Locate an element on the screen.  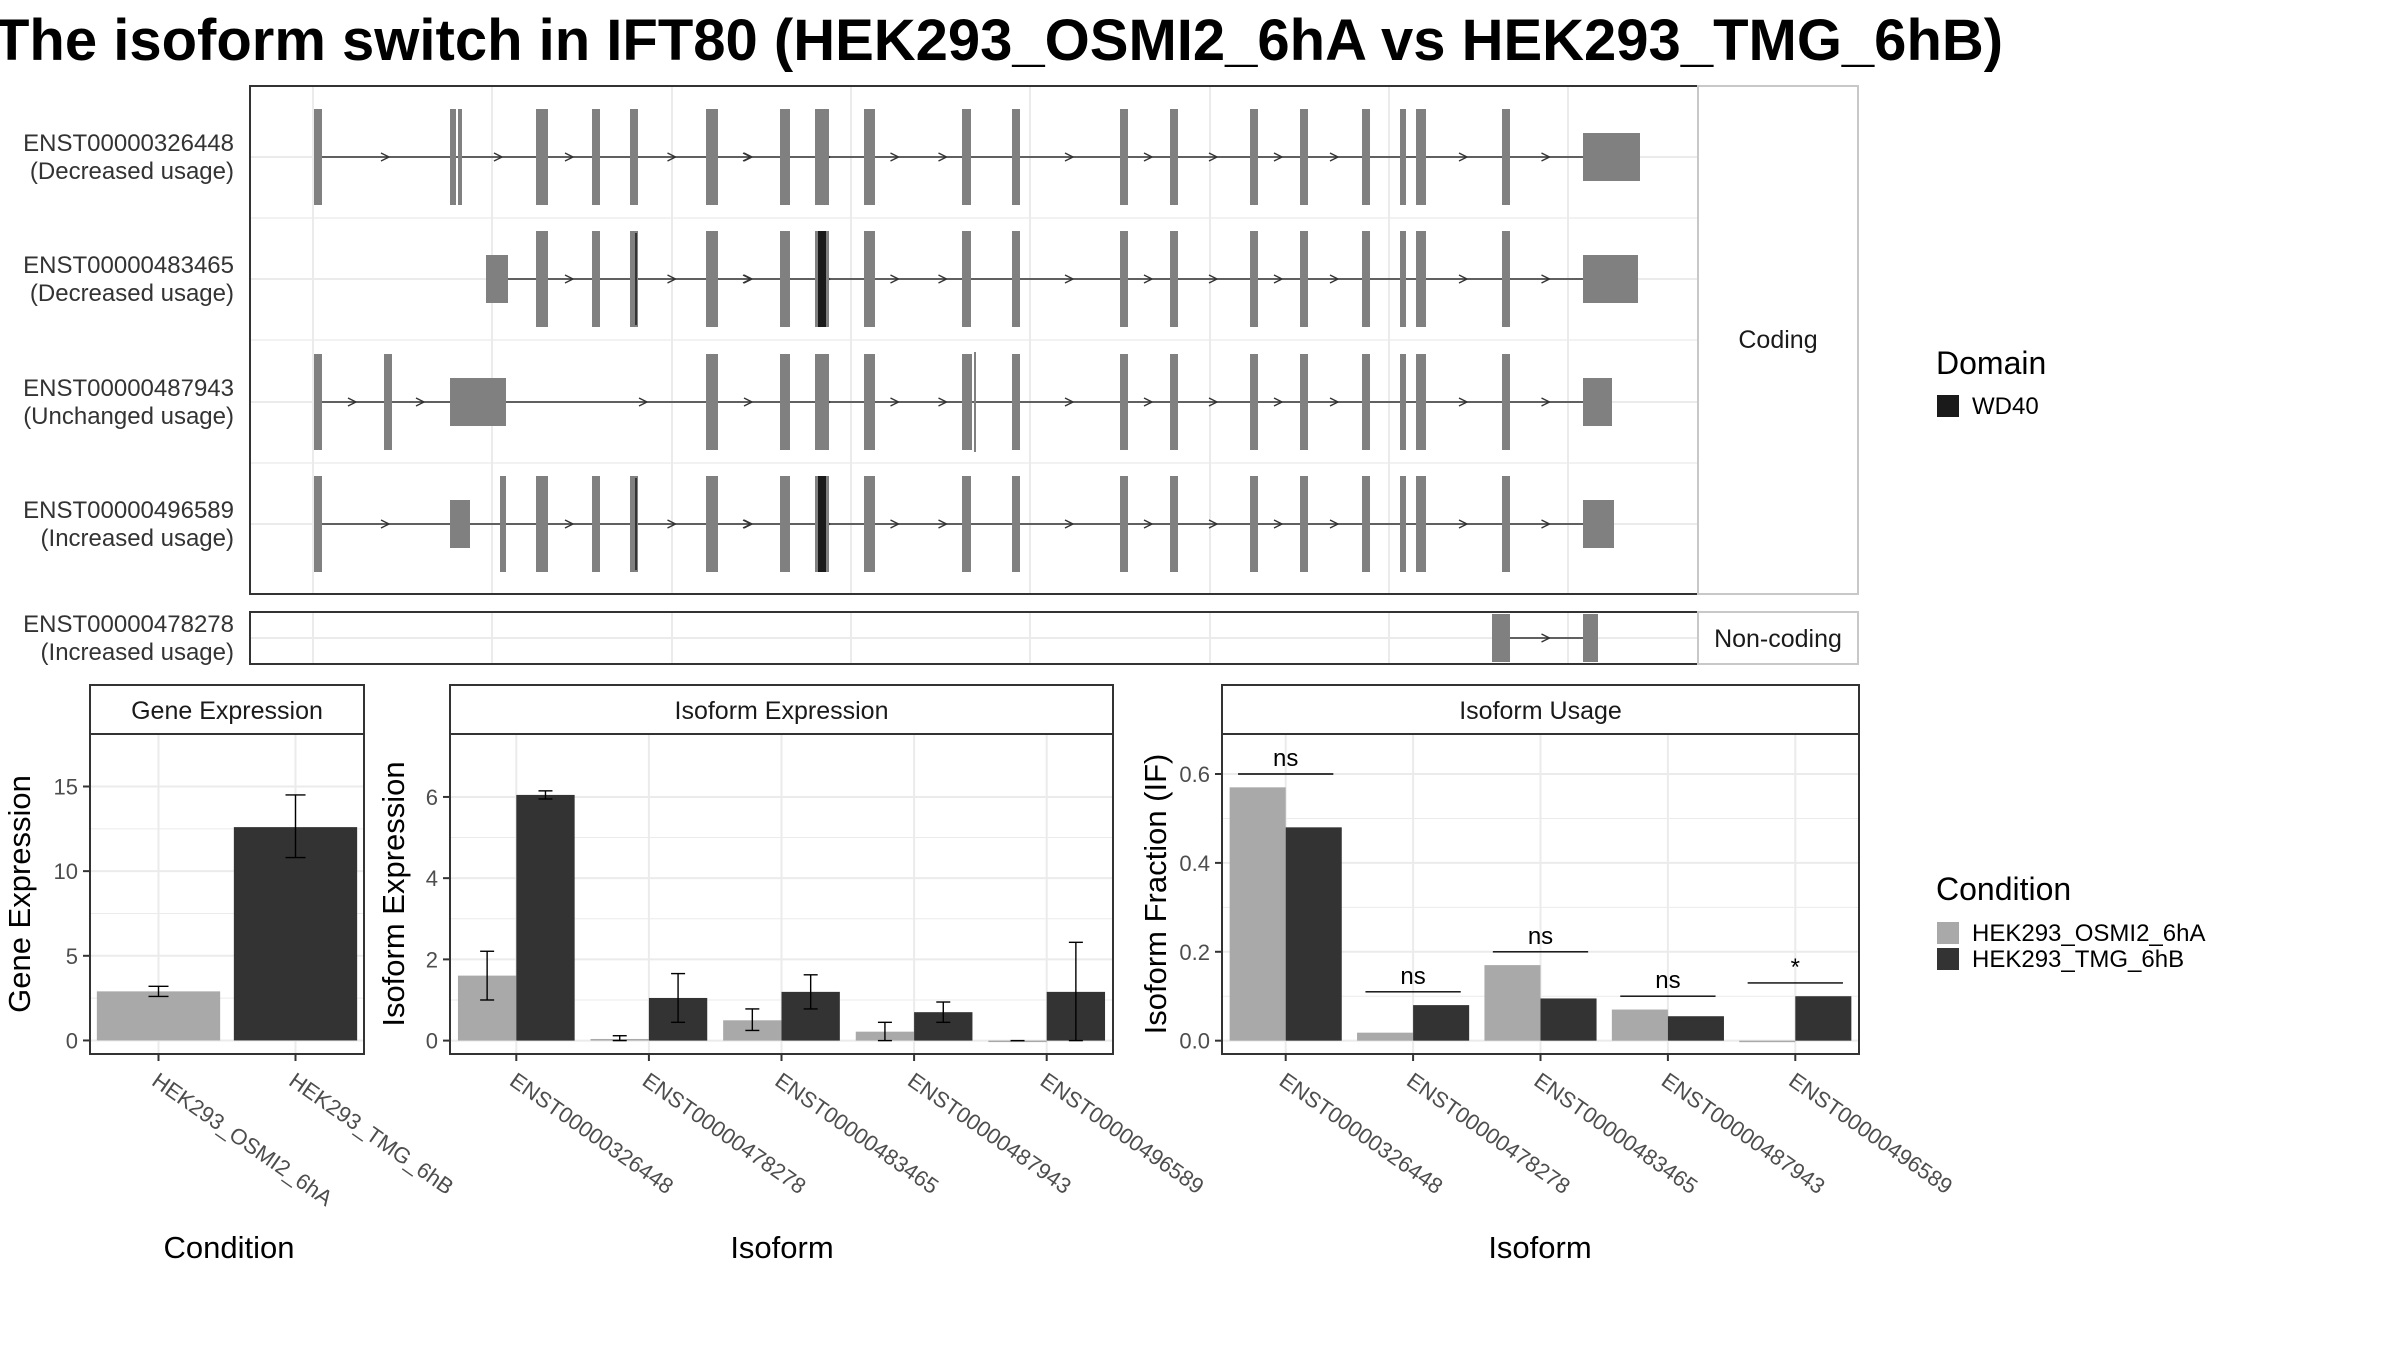
x-axis-title: Condition is located at coordinates (229, 1247).